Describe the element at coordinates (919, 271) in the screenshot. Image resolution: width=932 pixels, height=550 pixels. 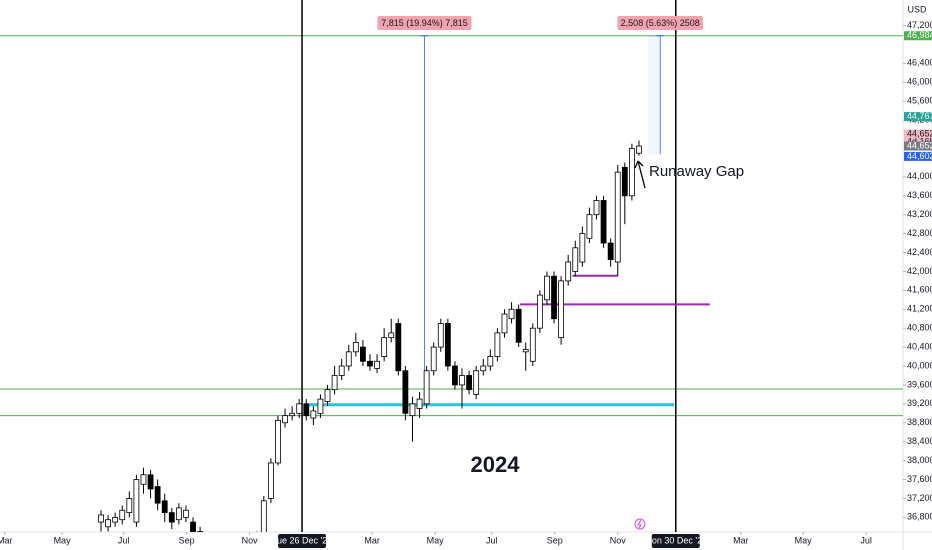
I see `y-tick-label: 42,000` at that location.